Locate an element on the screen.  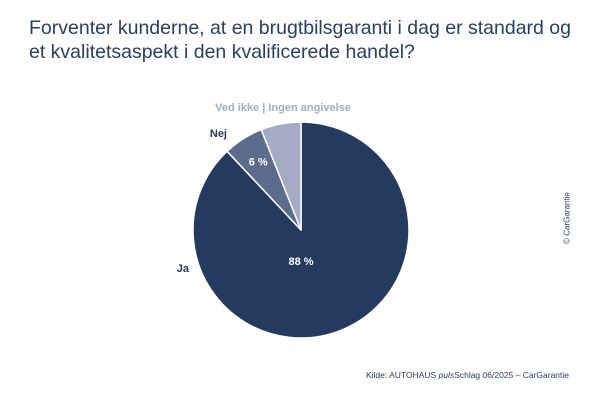
pie-name-label-2: Ved ikke | Ingen angivelse is located at coordinates (283, 108).